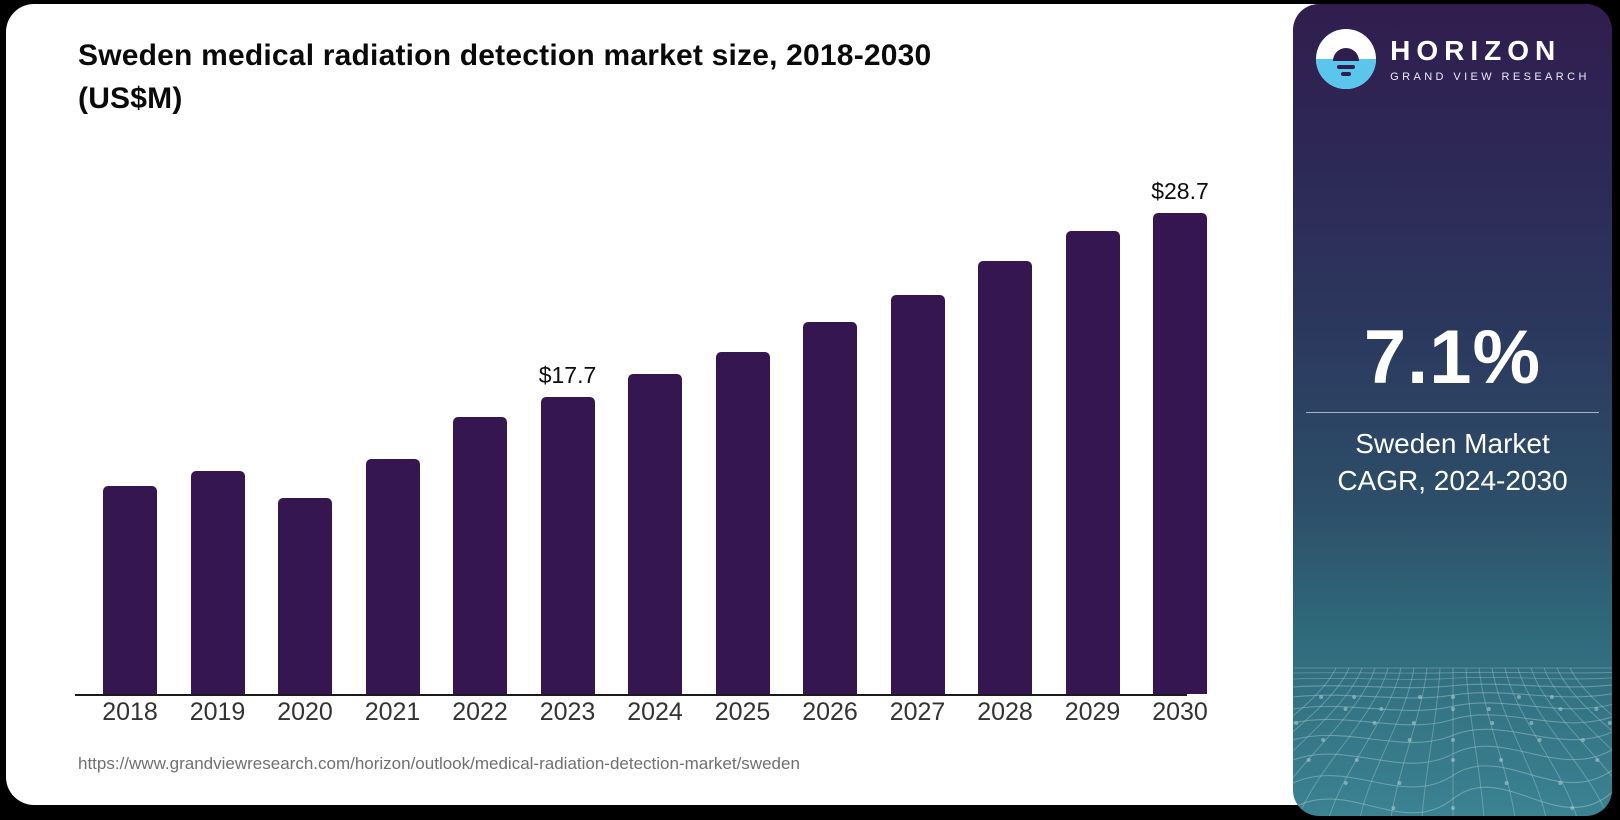 The height and width of the screenshot is (820, 1620). I want to click on x-axis-label-2020: 2020, so click(305, 712).